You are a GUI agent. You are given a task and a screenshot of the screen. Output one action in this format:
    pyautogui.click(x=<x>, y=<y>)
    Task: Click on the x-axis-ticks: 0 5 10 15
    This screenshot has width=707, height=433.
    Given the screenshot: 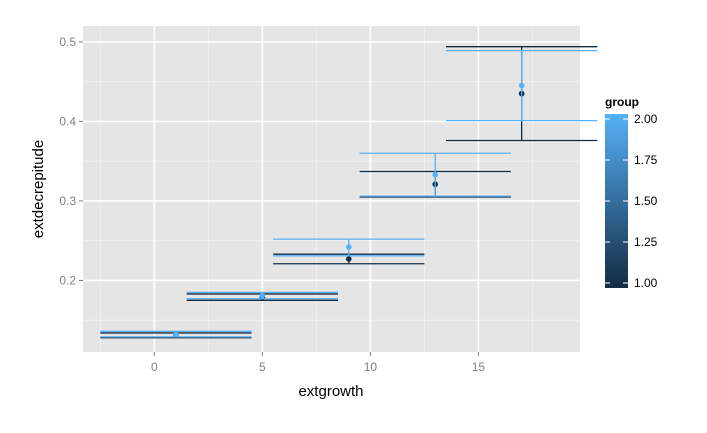 What is the action you would take?
    pyautogui.click(x=318, y=363)
    